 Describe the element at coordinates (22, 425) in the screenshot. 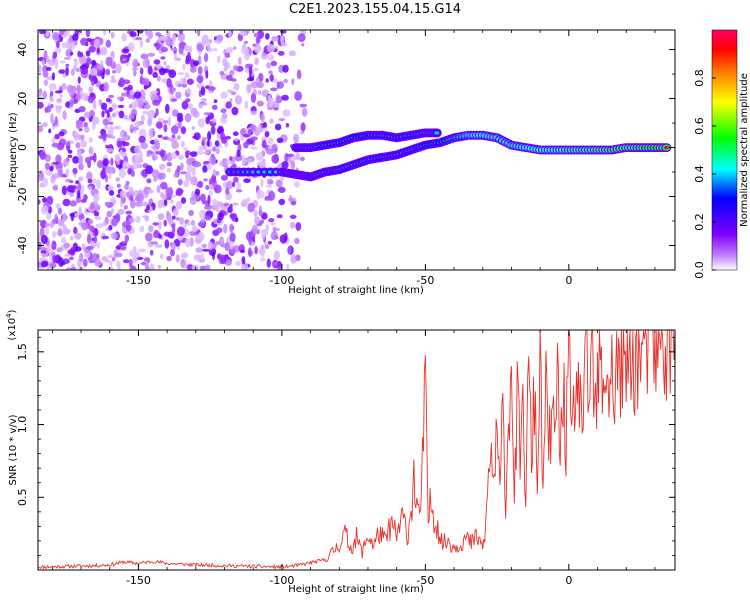

I see `snr-ytick-label: 1.0` at that location.